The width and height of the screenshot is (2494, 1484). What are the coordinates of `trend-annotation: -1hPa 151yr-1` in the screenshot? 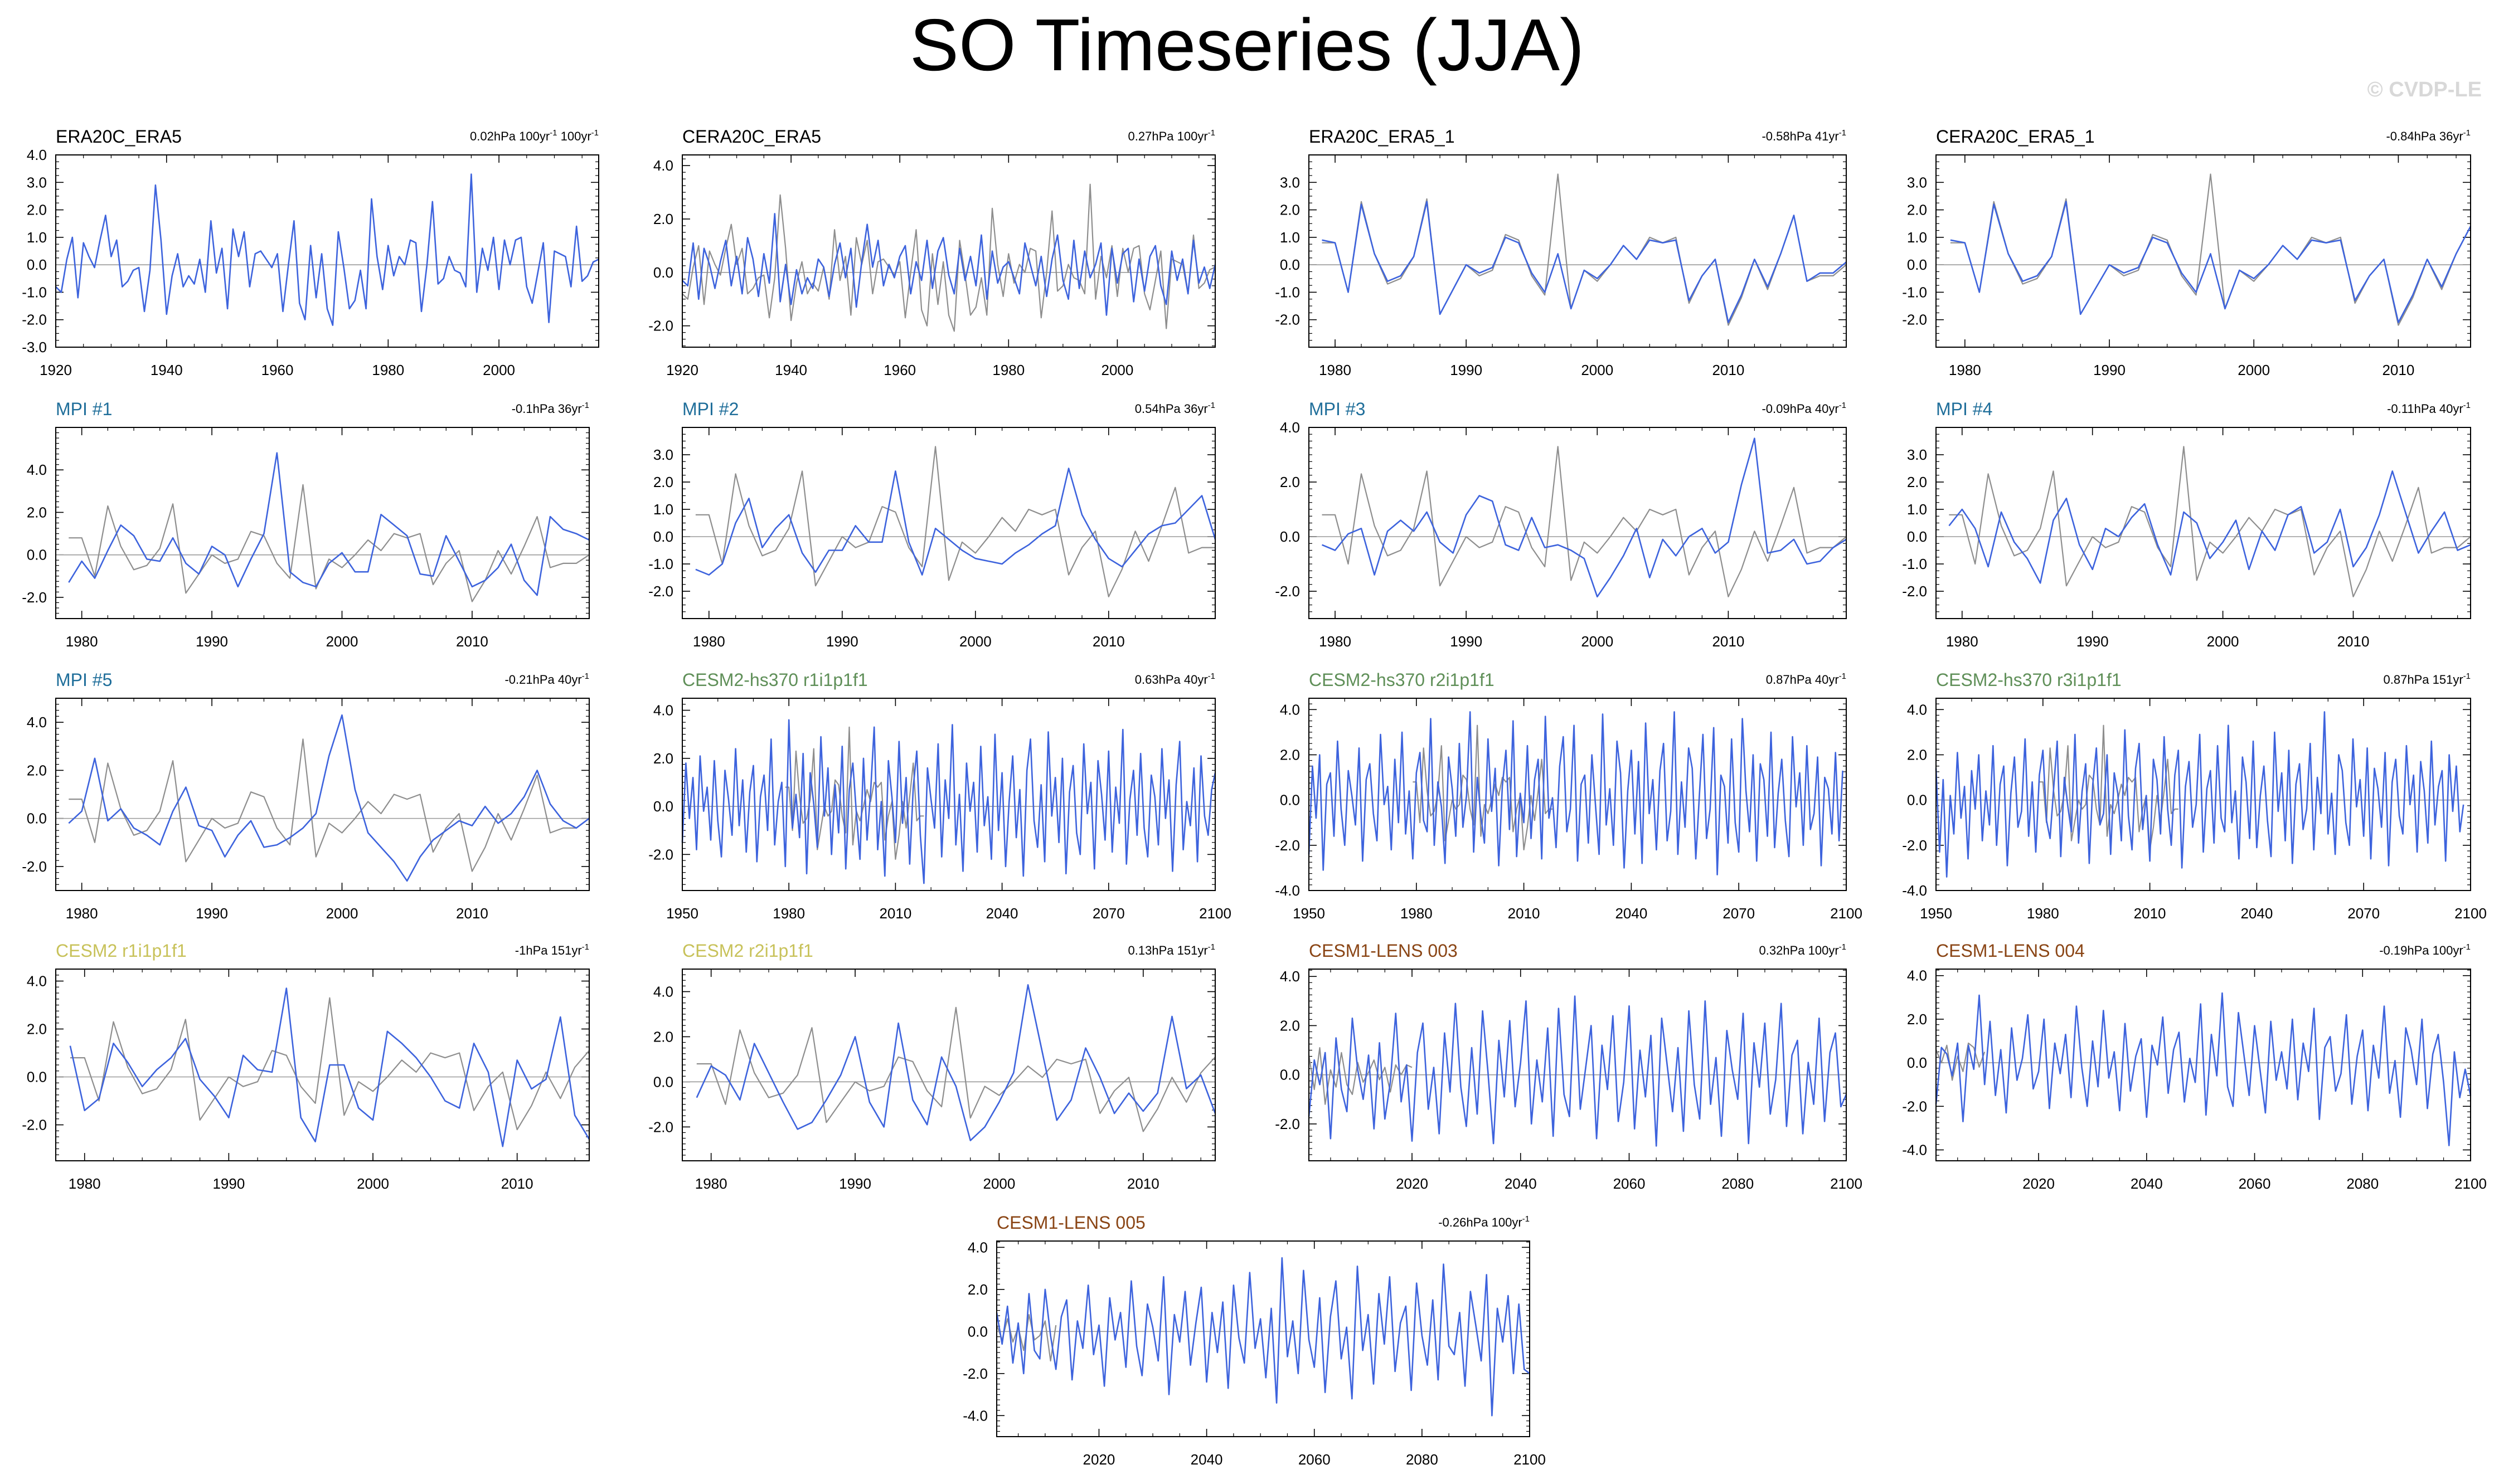 It's located at (552, 949).